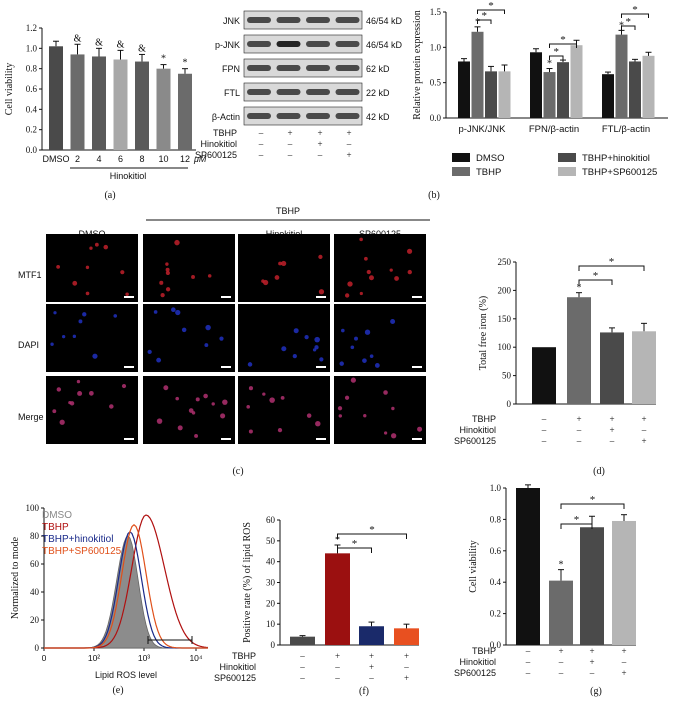 This screenshot has height=703, width=674. What do you see at coordinates (599, 471) in the screenshot?
I see `d-caption: (d)` at bounding box center [599, 471].